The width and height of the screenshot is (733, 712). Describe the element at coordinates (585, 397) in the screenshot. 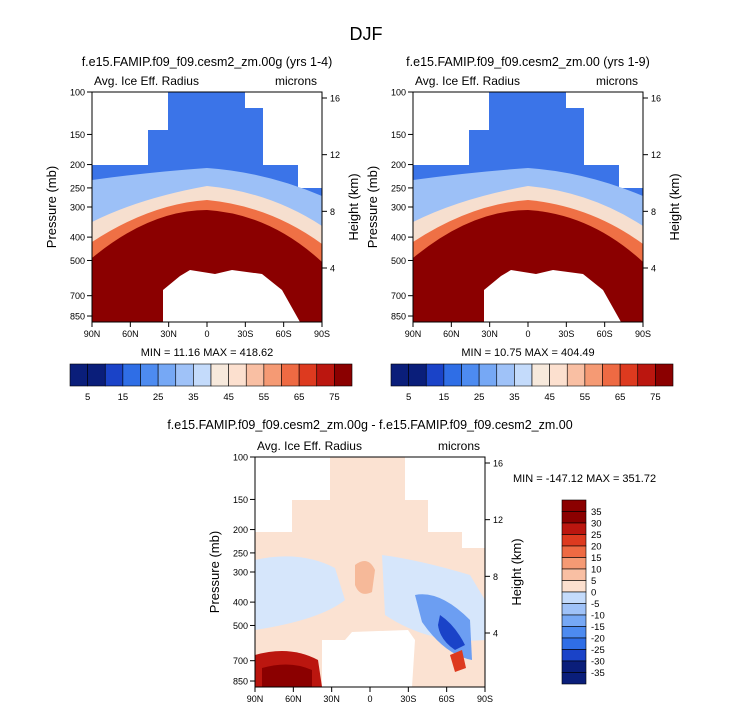

I see `panel-b-colorbar-label: 55` at that location.